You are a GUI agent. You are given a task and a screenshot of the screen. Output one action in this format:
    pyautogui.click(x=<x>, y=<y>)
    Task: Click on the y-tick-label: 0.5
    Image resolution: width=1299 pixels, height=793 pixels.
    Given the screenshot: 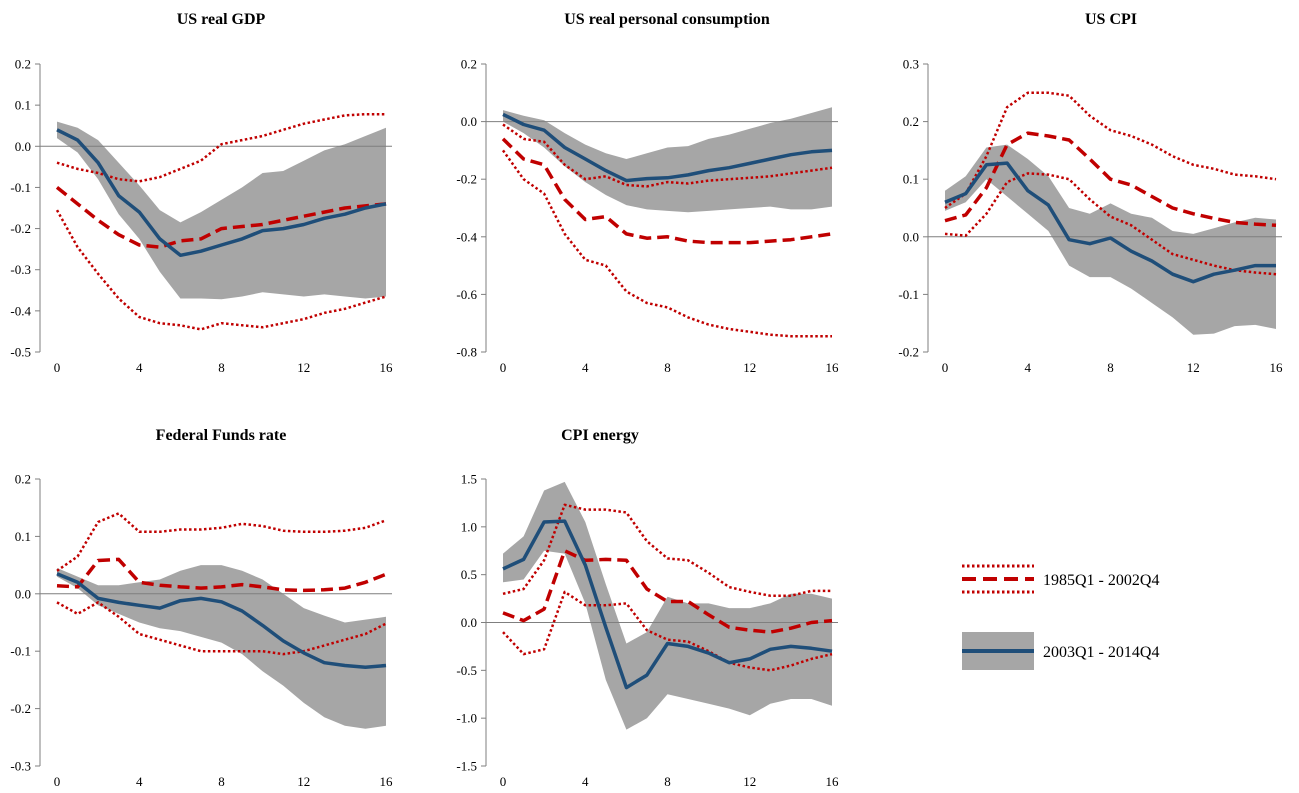 What is the action you would take?
    pyautogui.click(x=469, y=574)
    